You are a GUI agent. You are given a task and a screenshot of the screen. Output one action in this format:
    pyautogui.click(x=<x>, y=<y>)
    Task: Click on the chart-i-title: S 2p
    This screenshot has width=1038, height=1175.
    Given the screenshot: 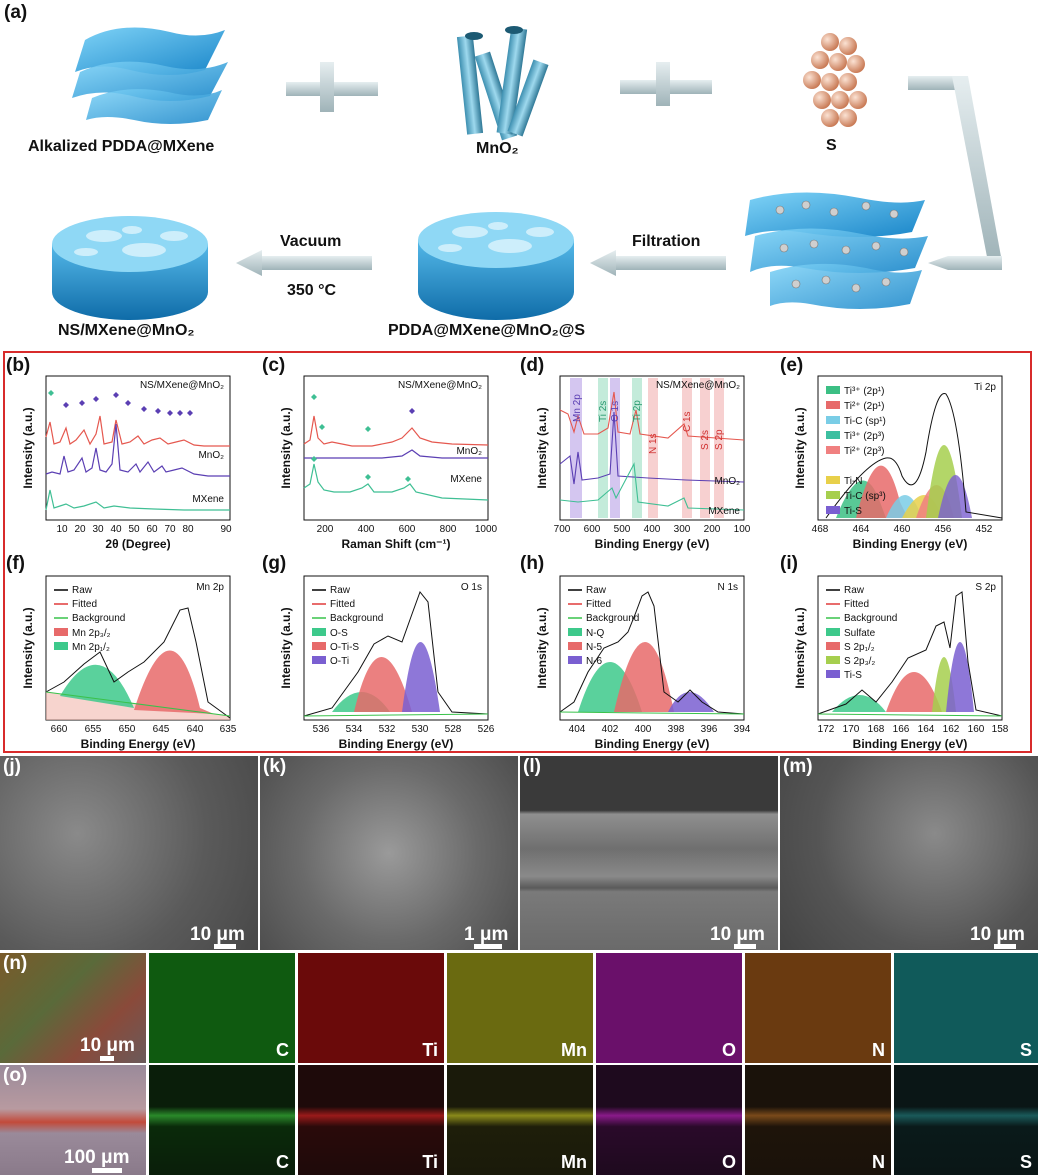 What is the action you would take?
    pyautogui.click(x=985, y=587)
    